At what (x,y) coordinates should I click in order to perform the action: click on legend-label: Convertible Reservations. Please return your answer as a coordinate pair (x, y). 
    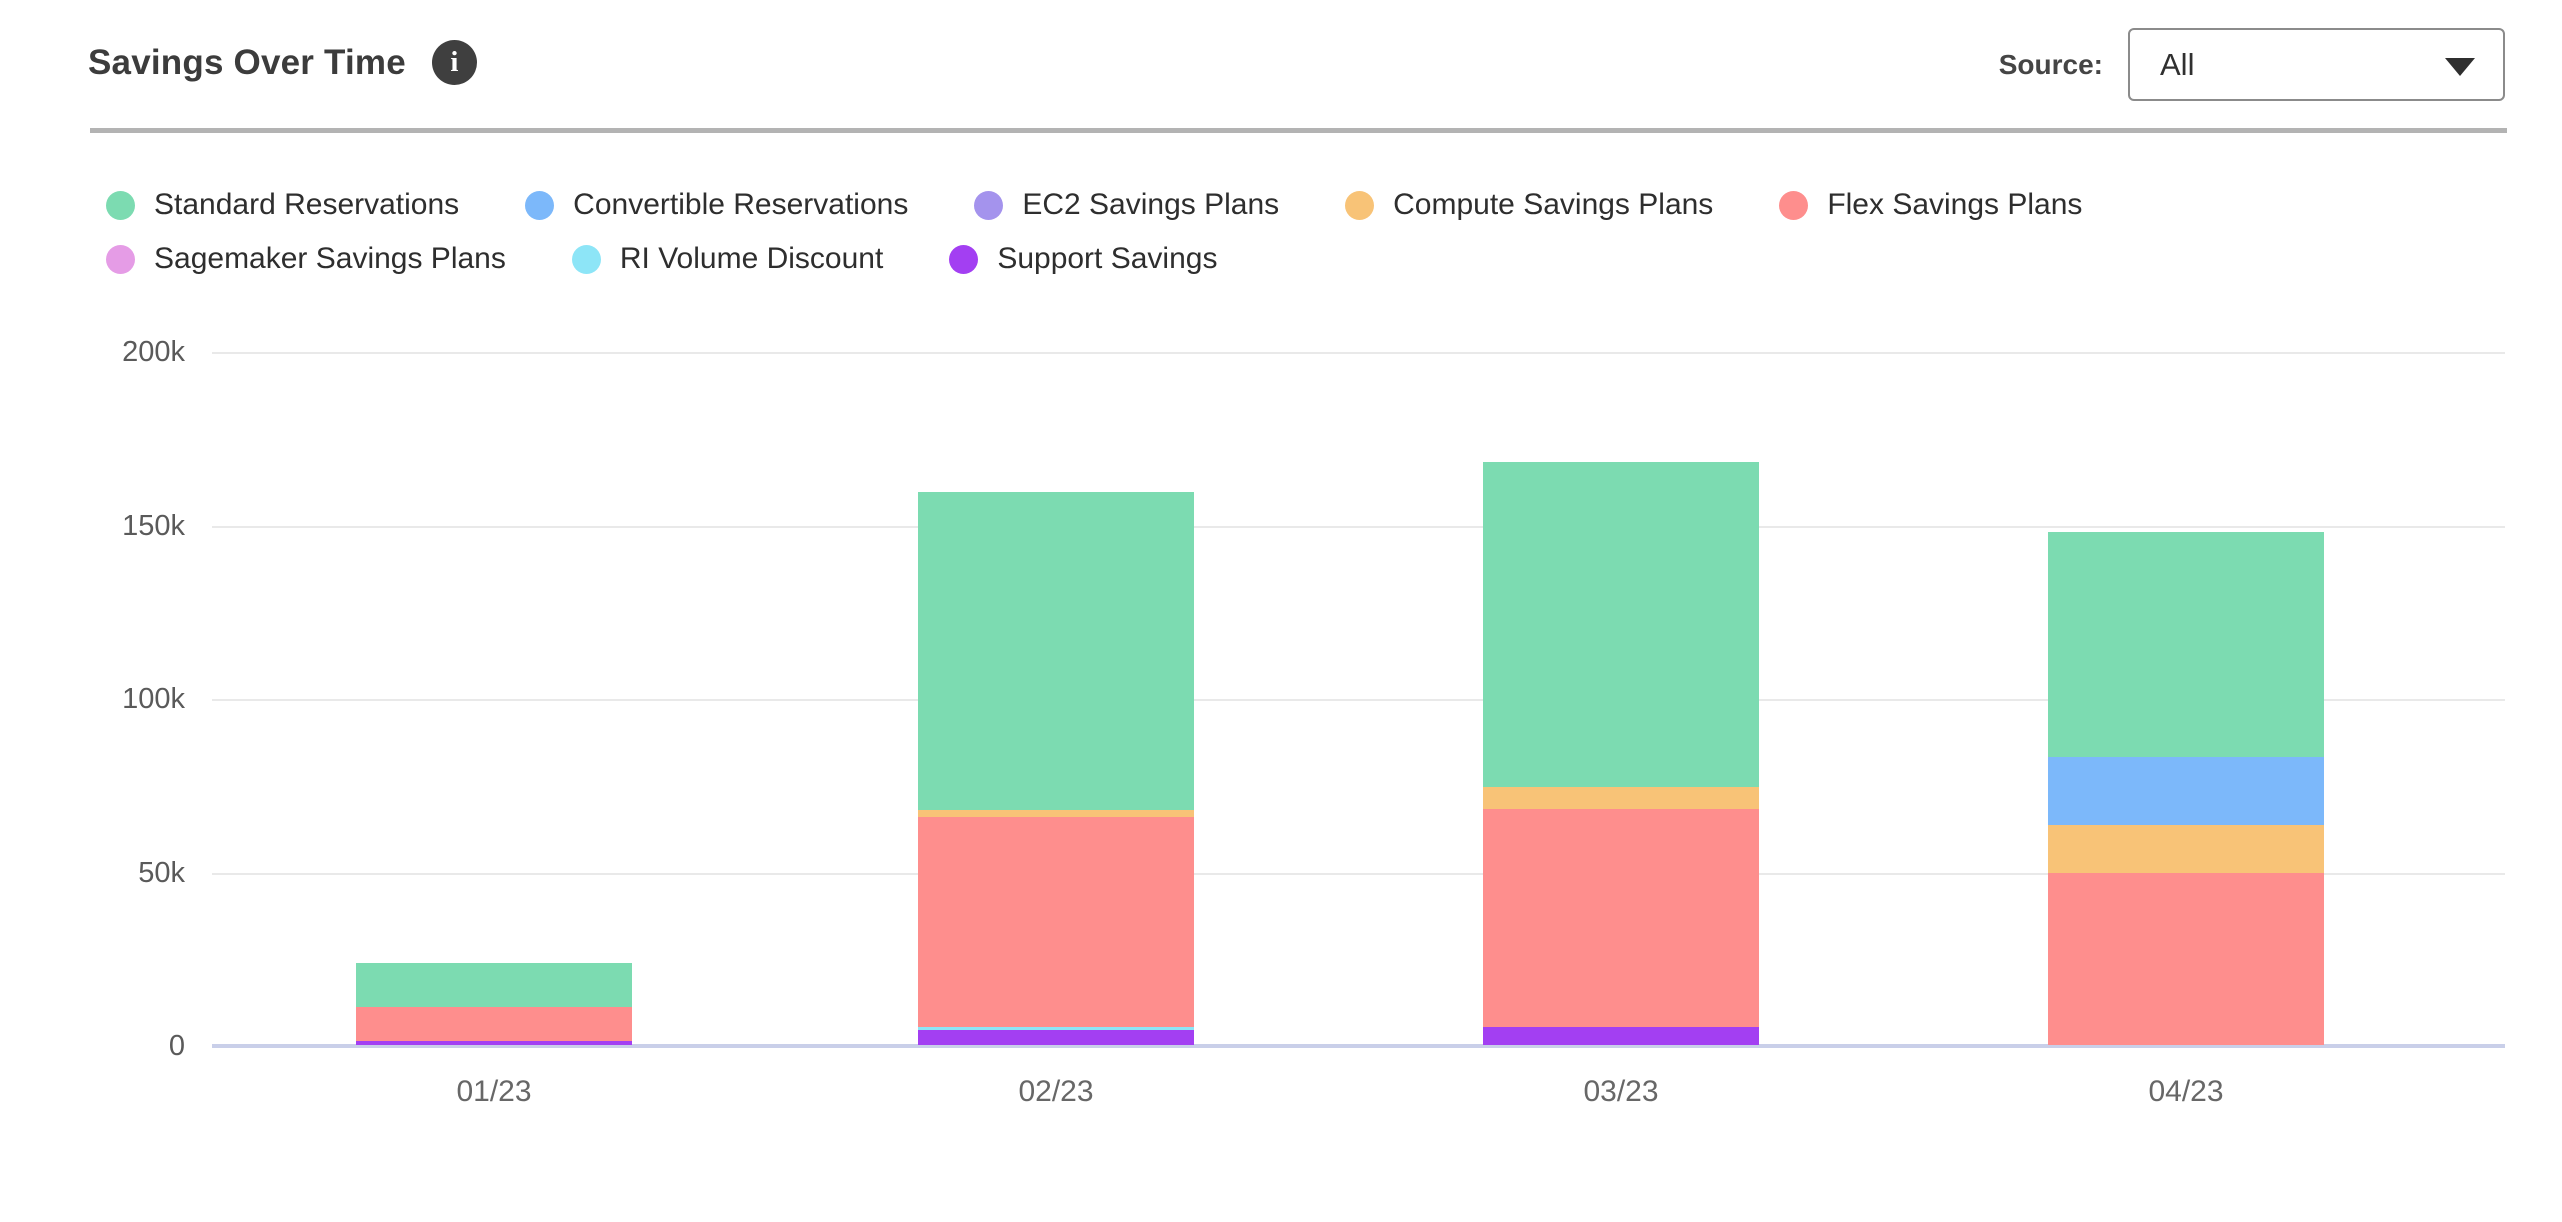
    Looking at the image, I should click on (741, 204).